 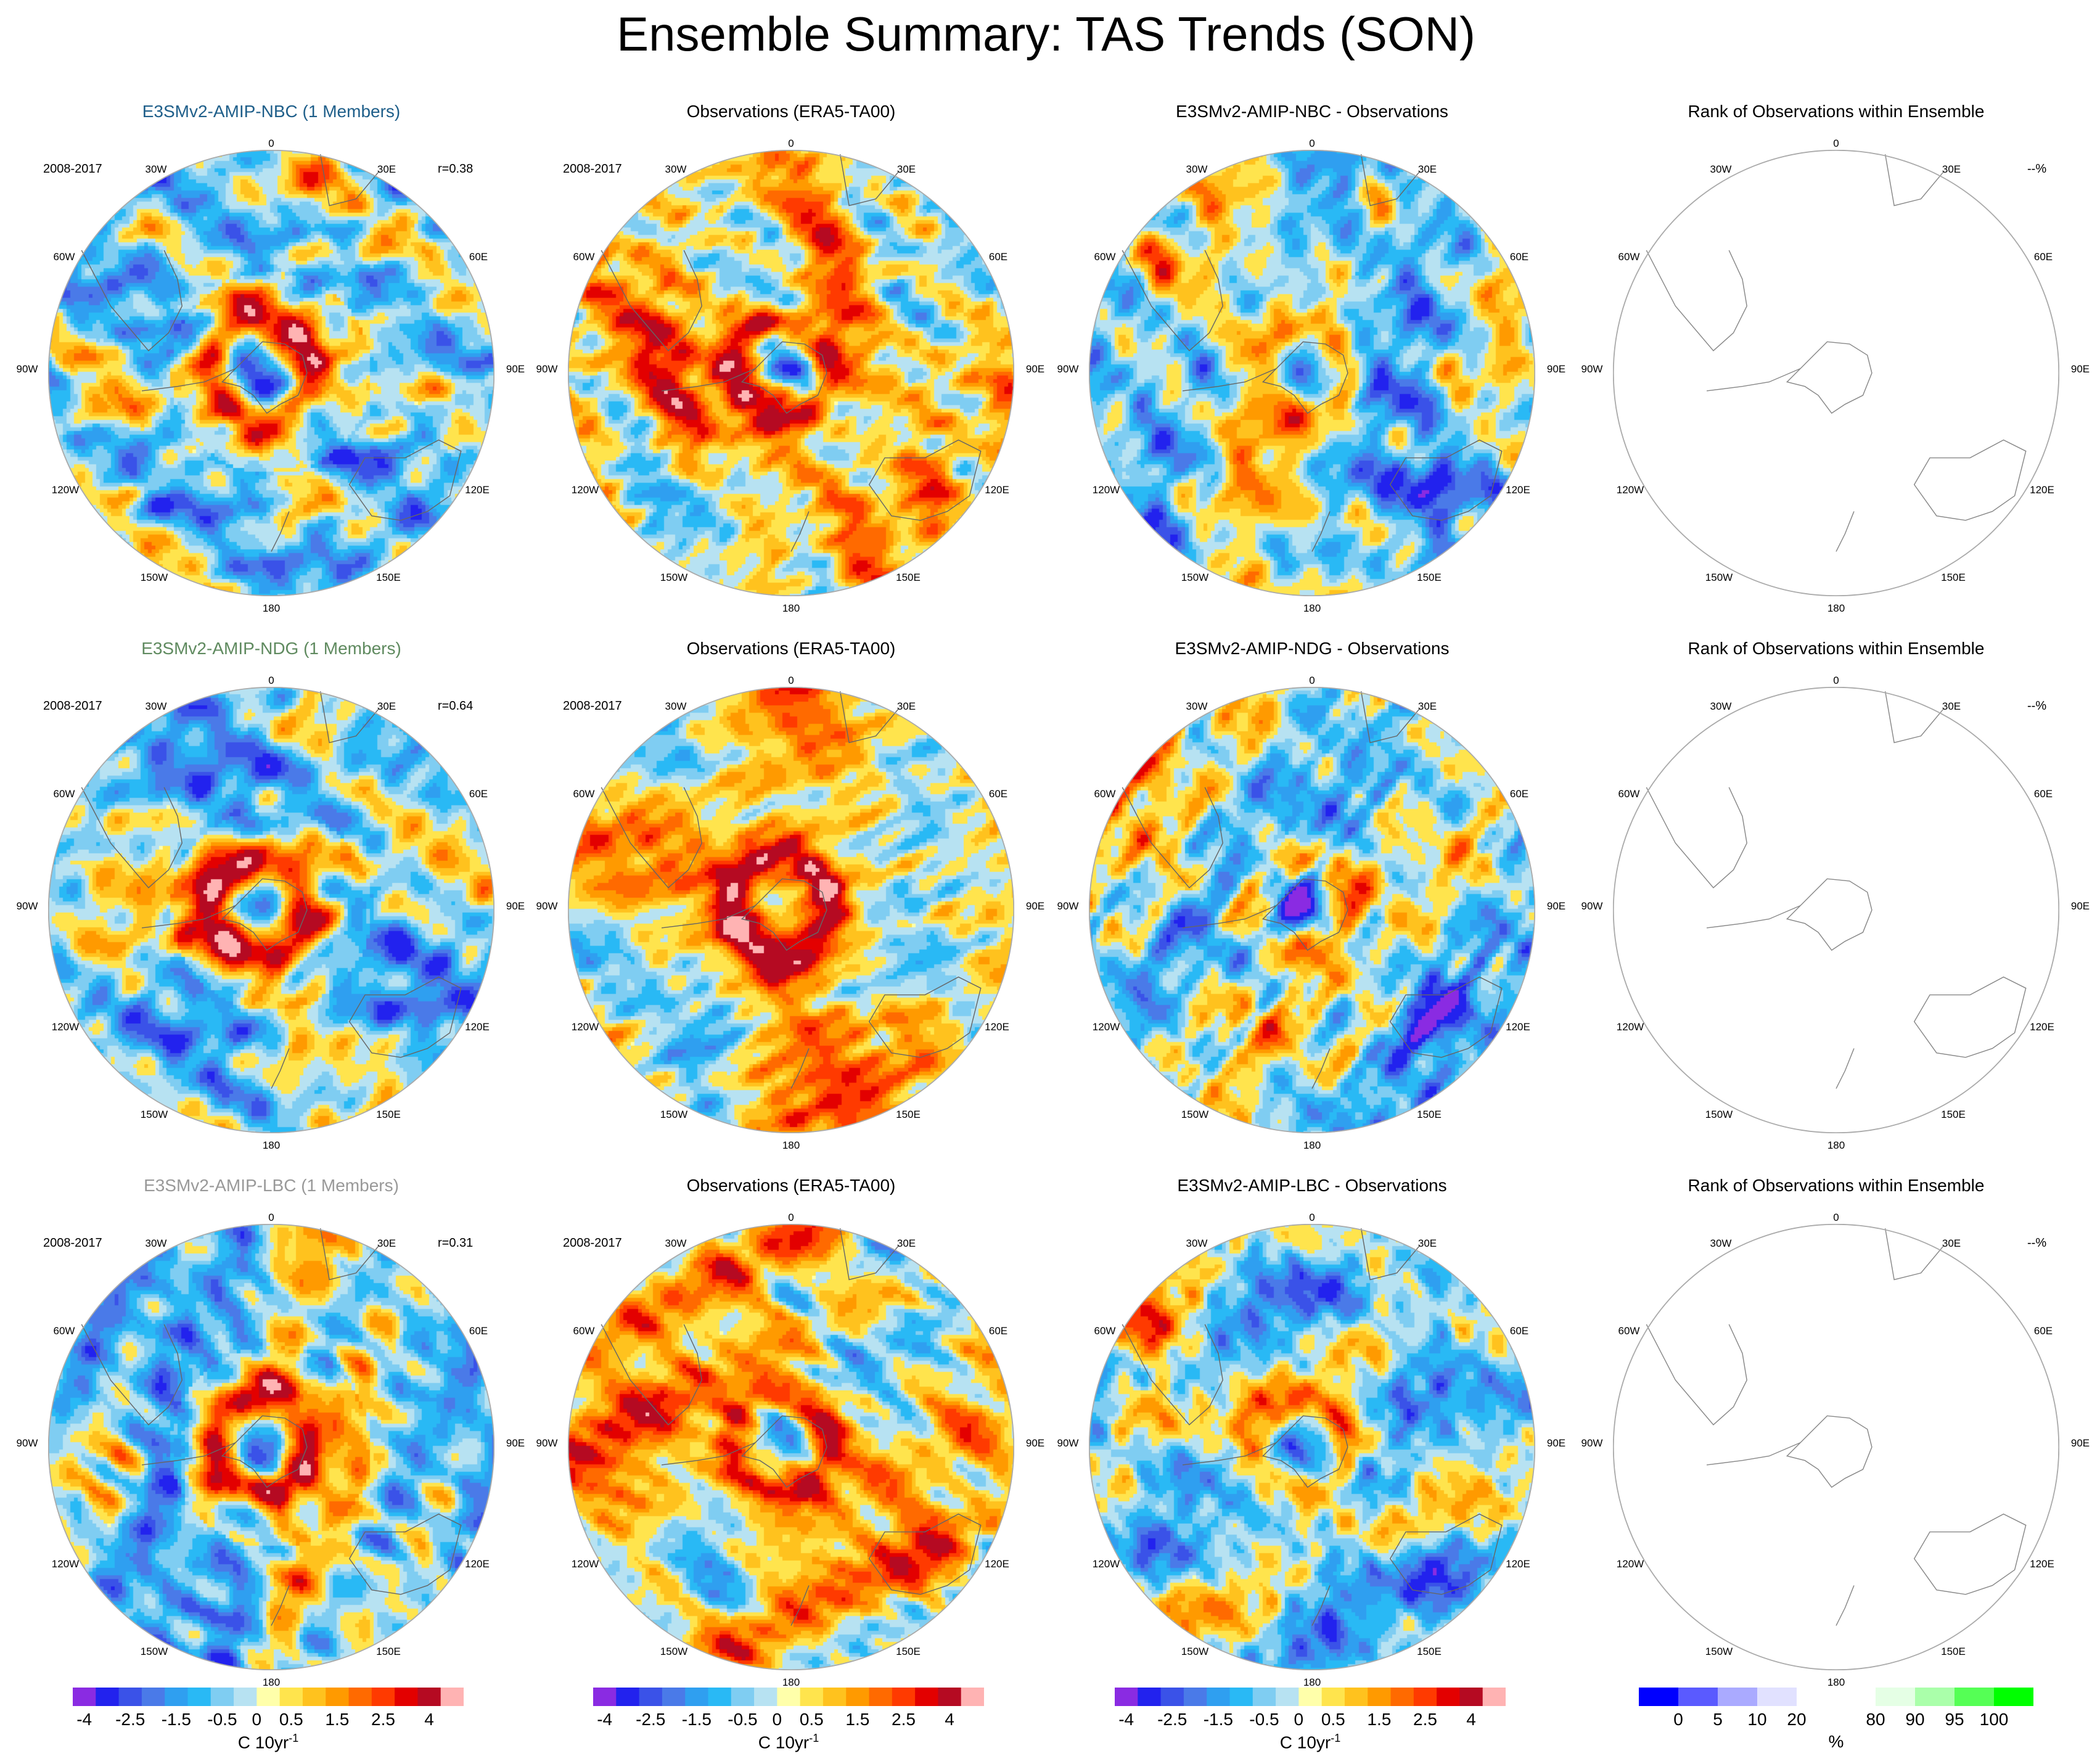 I want to click on map-diff-row2-field, so click(x=1312, y=910).